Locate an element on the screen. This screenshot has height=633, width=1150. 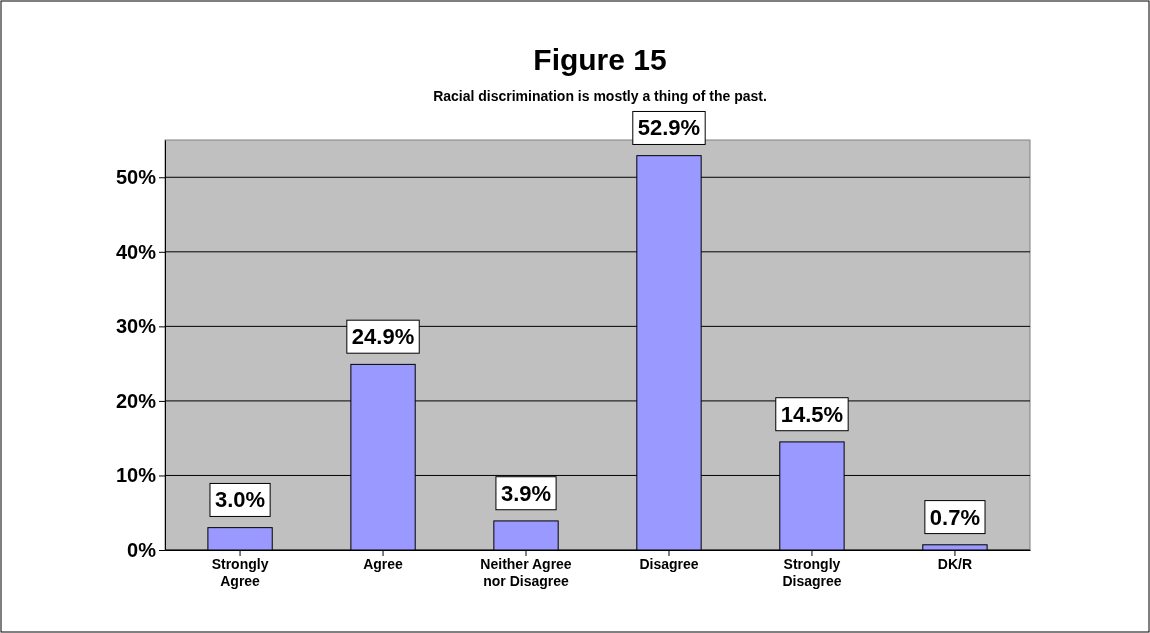
y-tick-label: 40% is located at coordinates (136, 251).